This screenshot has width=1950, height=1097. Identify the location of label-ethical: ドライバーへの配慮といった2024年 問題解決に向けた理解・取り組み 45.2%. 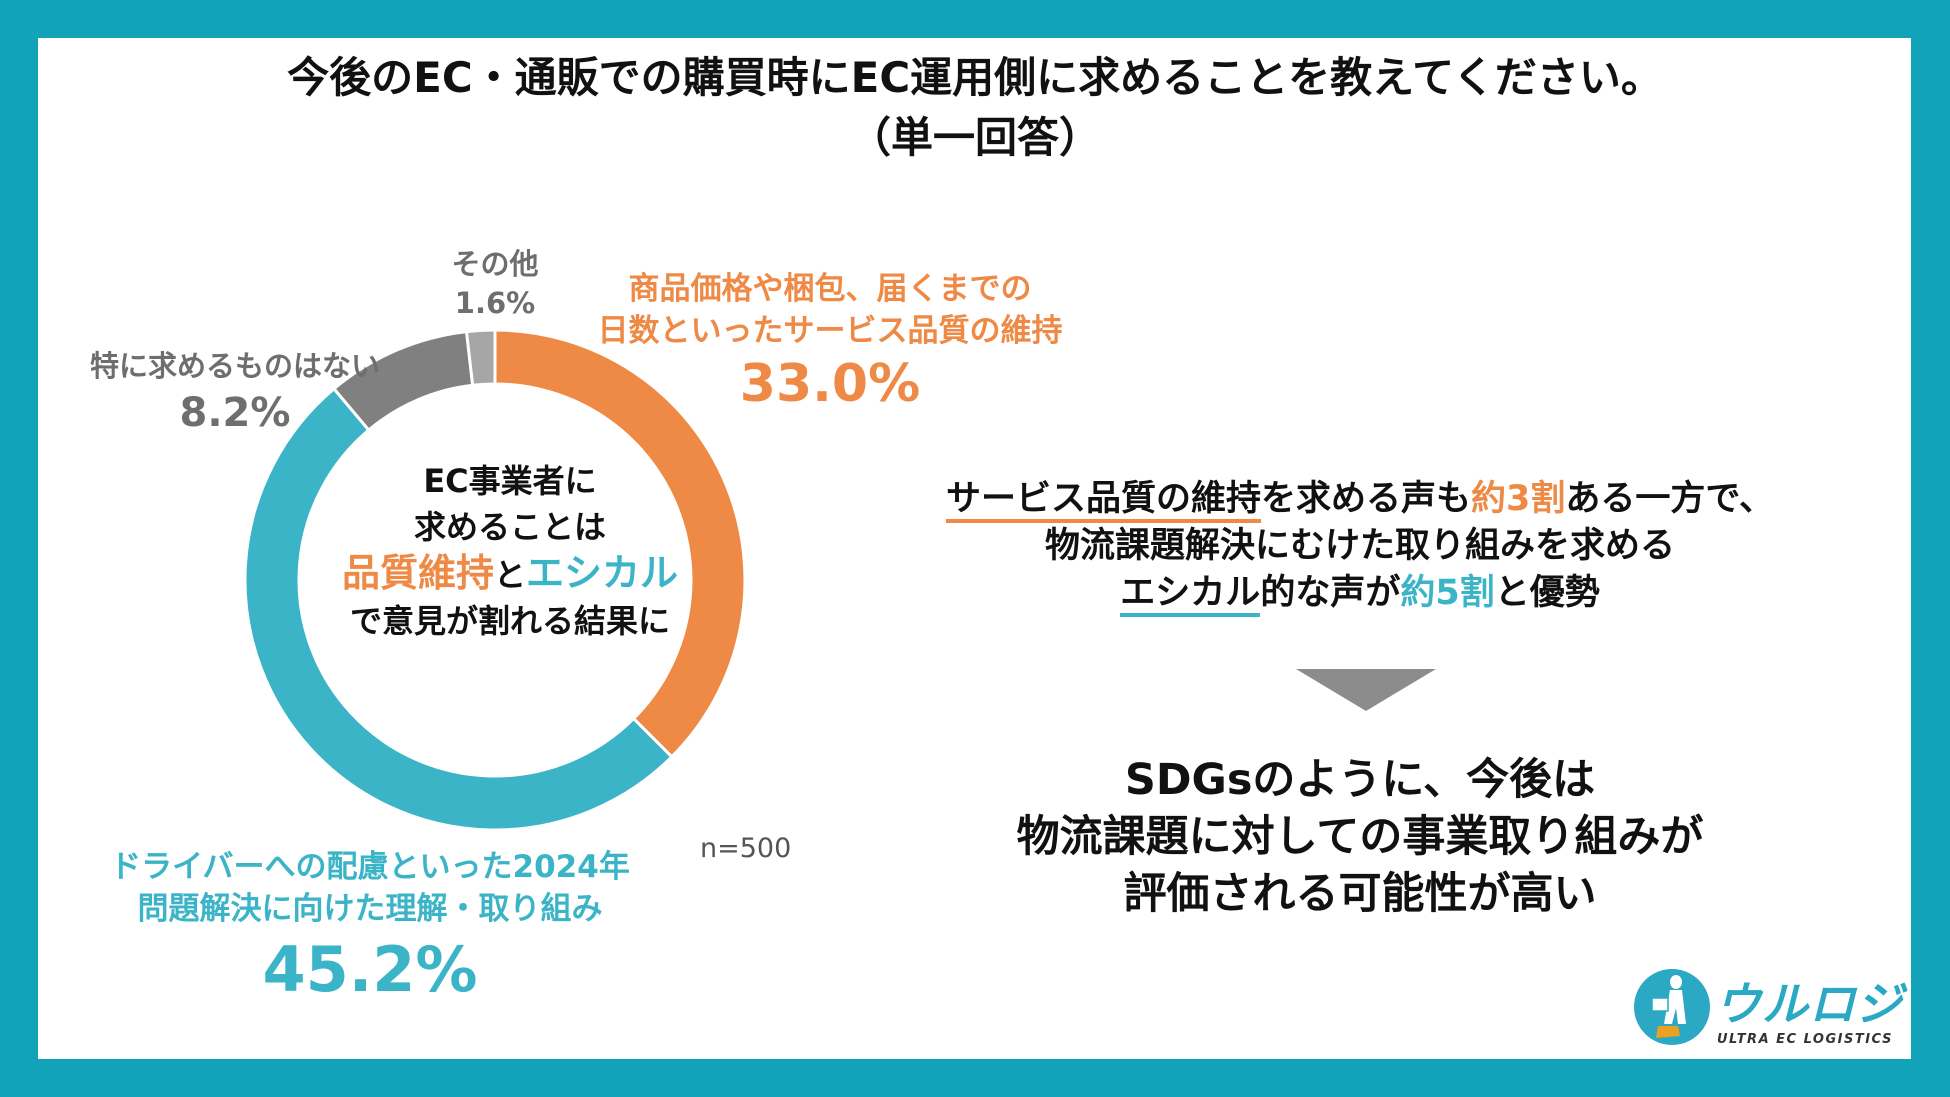
(370, 928).